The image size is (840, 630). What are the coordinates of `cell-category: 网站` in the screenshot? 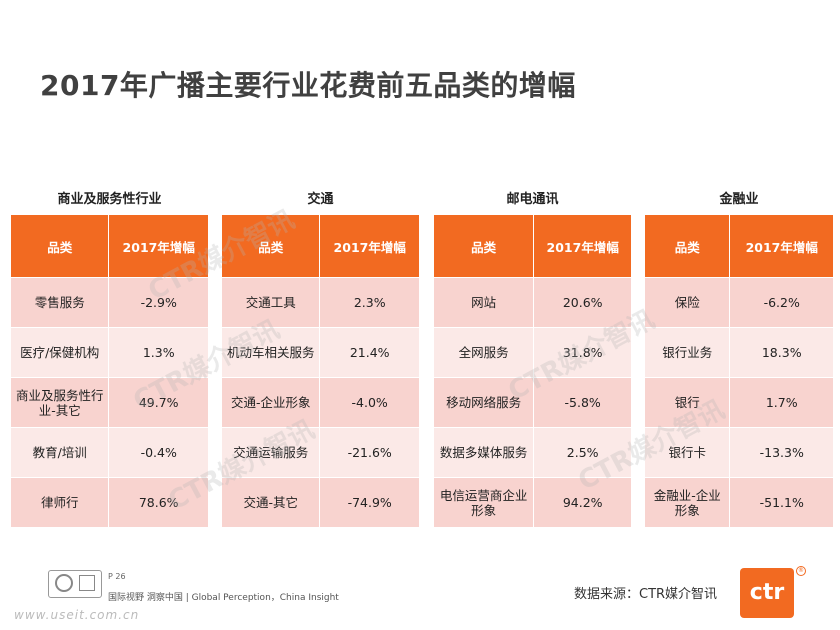 It's located at (484, 302).